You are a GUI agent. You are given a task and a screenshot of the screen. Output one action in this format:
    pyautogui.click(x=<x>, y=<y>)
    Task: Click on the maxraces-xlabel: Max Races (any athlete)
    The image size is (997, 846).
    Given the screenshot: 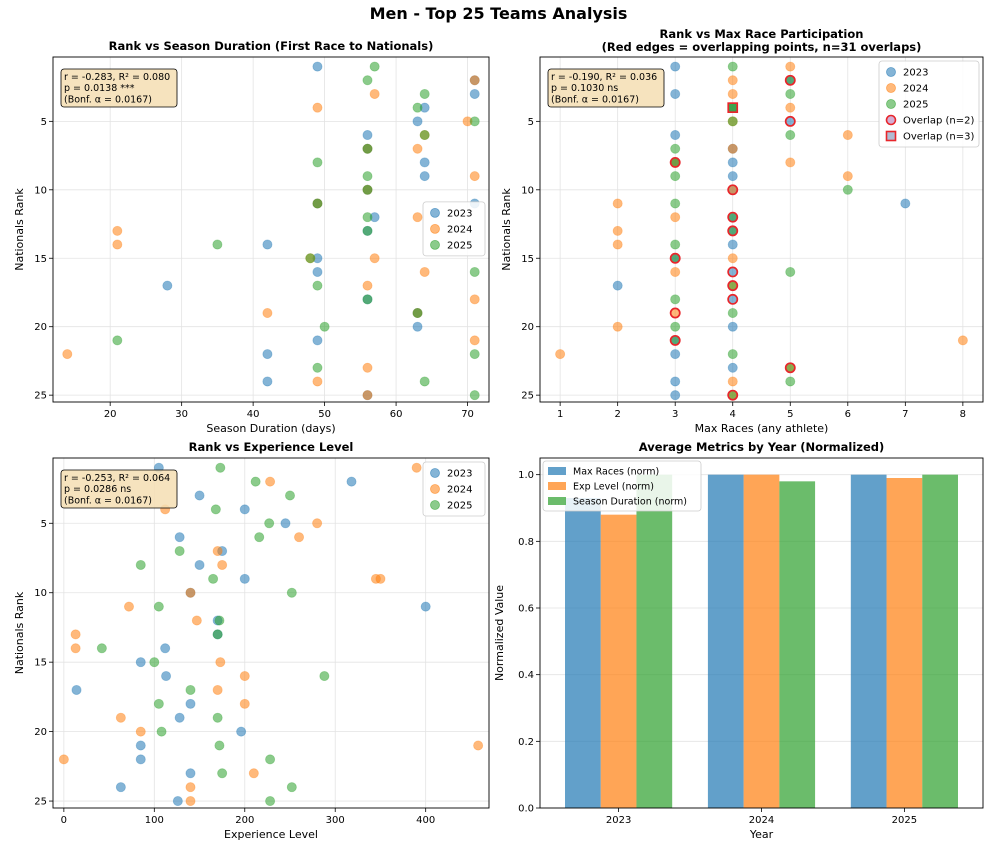 What is the action you would take?
    pyautogui.click(x=762, y=428)
    